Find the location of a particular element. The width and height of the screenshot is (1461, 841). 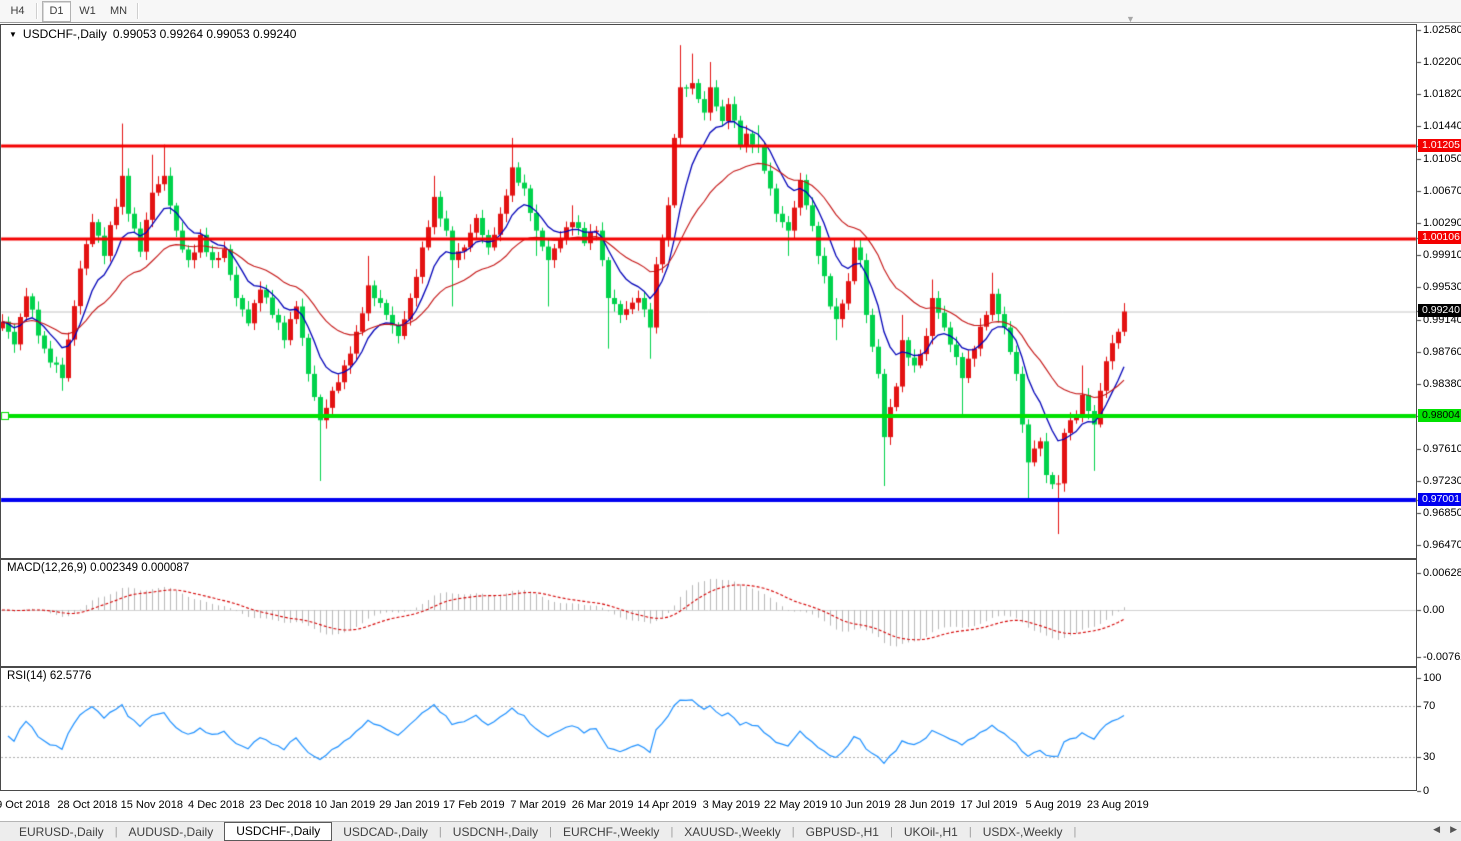

chart-tab-usdx: USDX-,Weekly is located at coordinates (1022, 831).